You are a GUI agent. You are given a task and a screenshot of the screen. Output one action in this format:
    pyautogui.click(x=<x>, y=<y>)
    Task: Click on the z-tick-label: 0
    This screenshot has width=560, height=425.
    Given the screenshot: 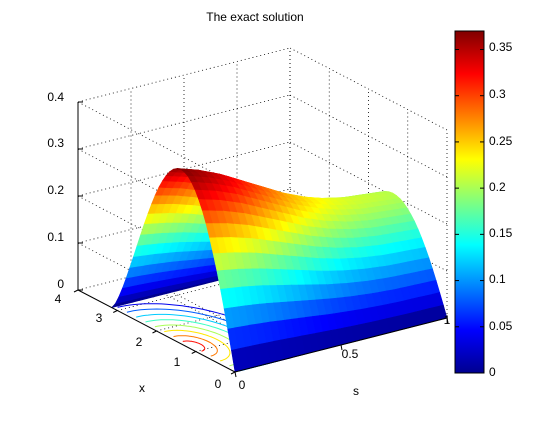 What is the action you would take?
    pyautogui.click(x=60, y=284)
    